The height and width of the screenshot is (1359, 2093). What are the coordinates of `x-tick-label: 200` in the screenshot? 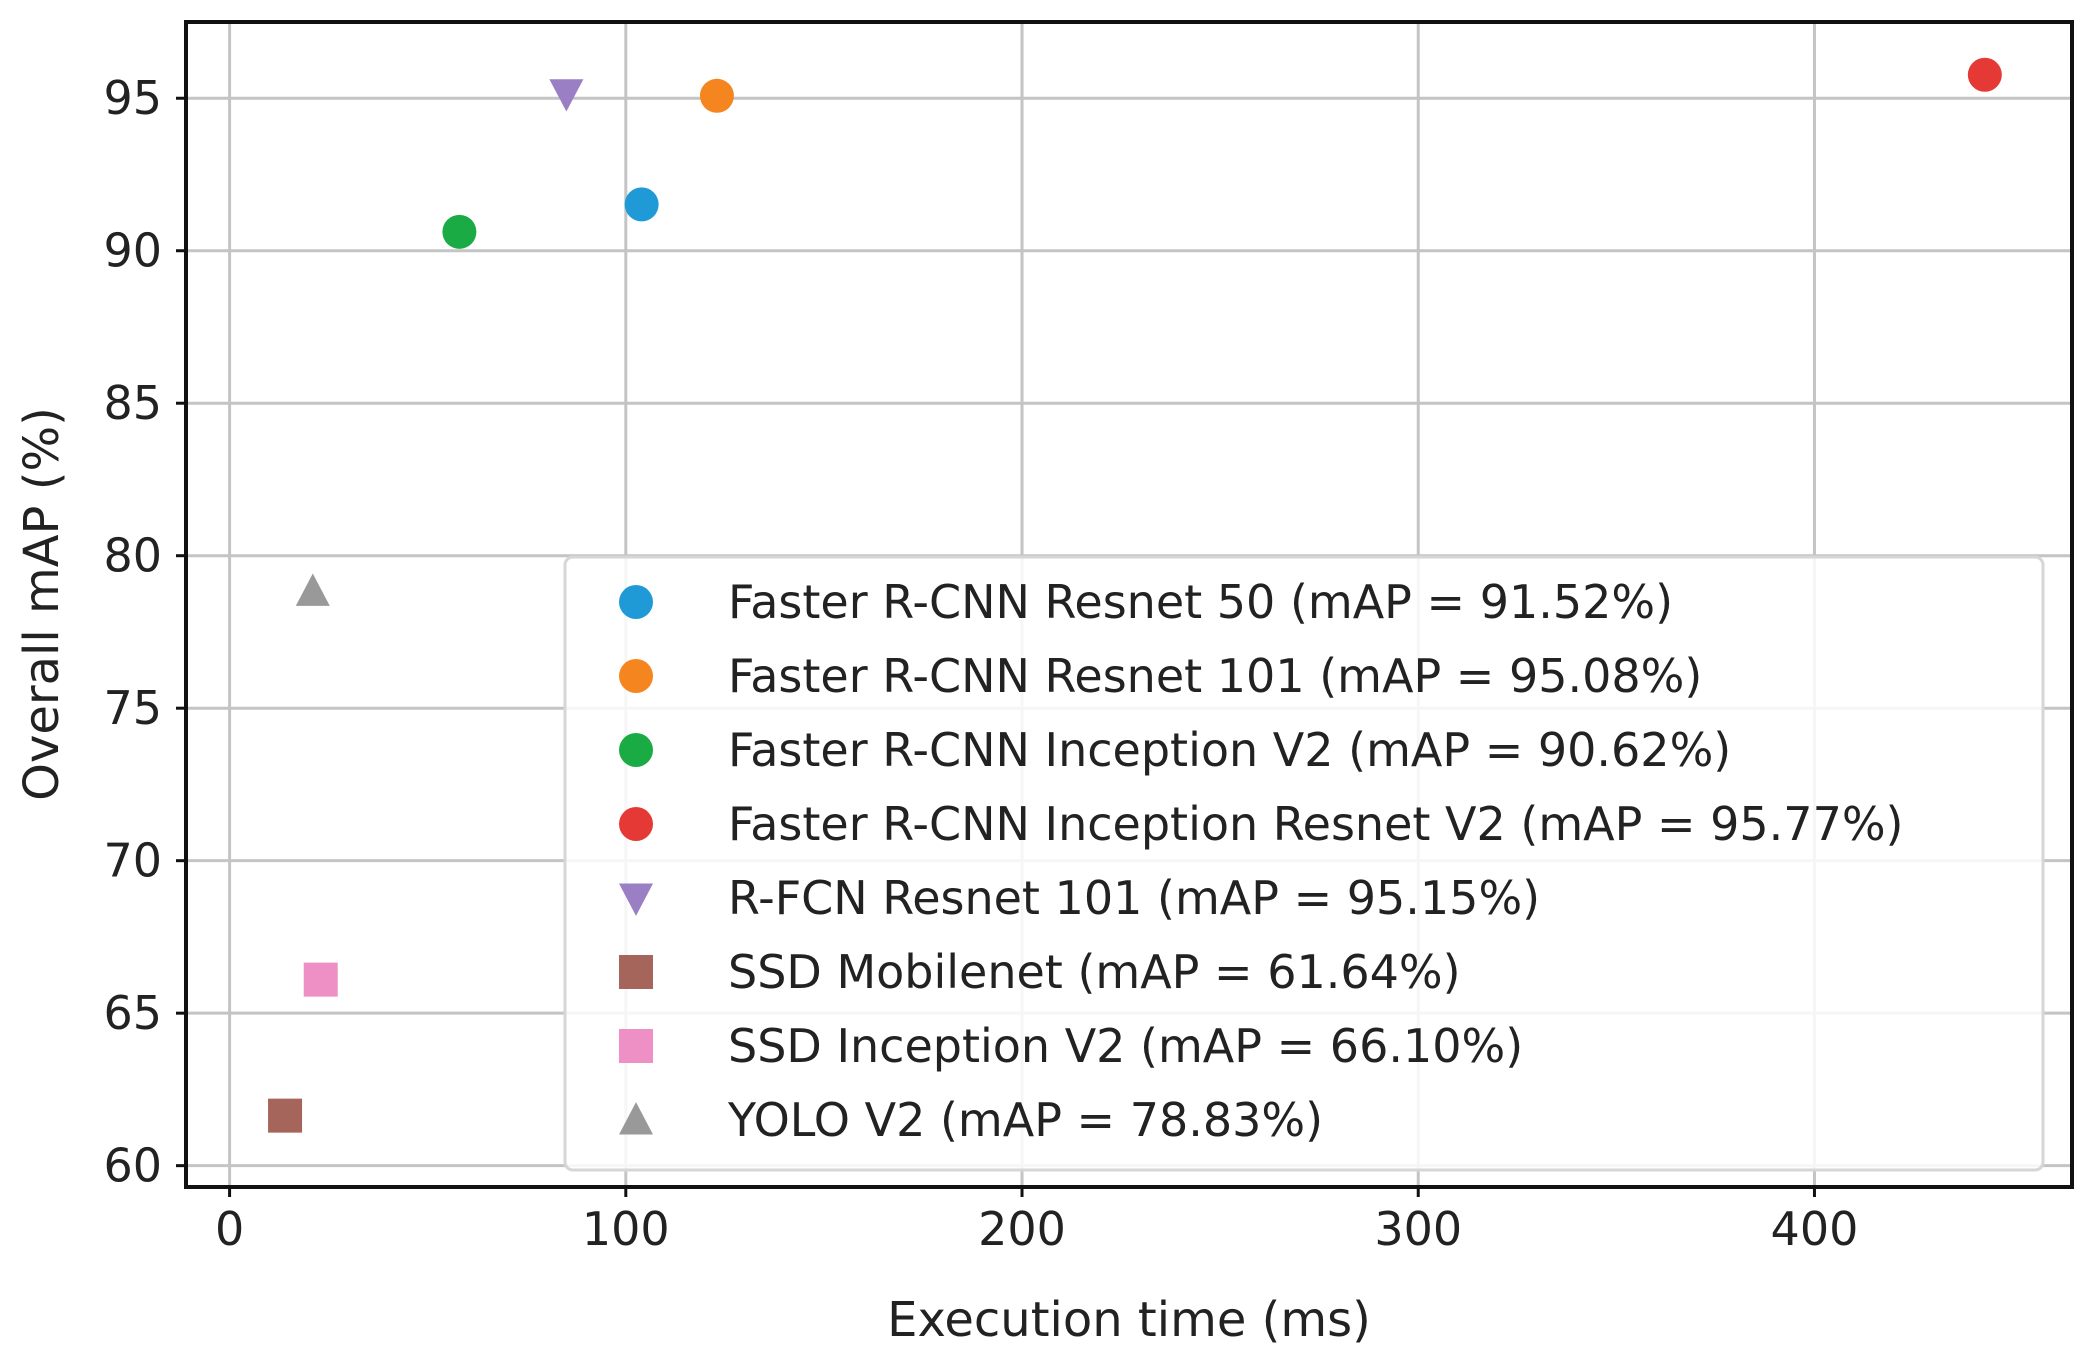 It's located at (1022, 1229).